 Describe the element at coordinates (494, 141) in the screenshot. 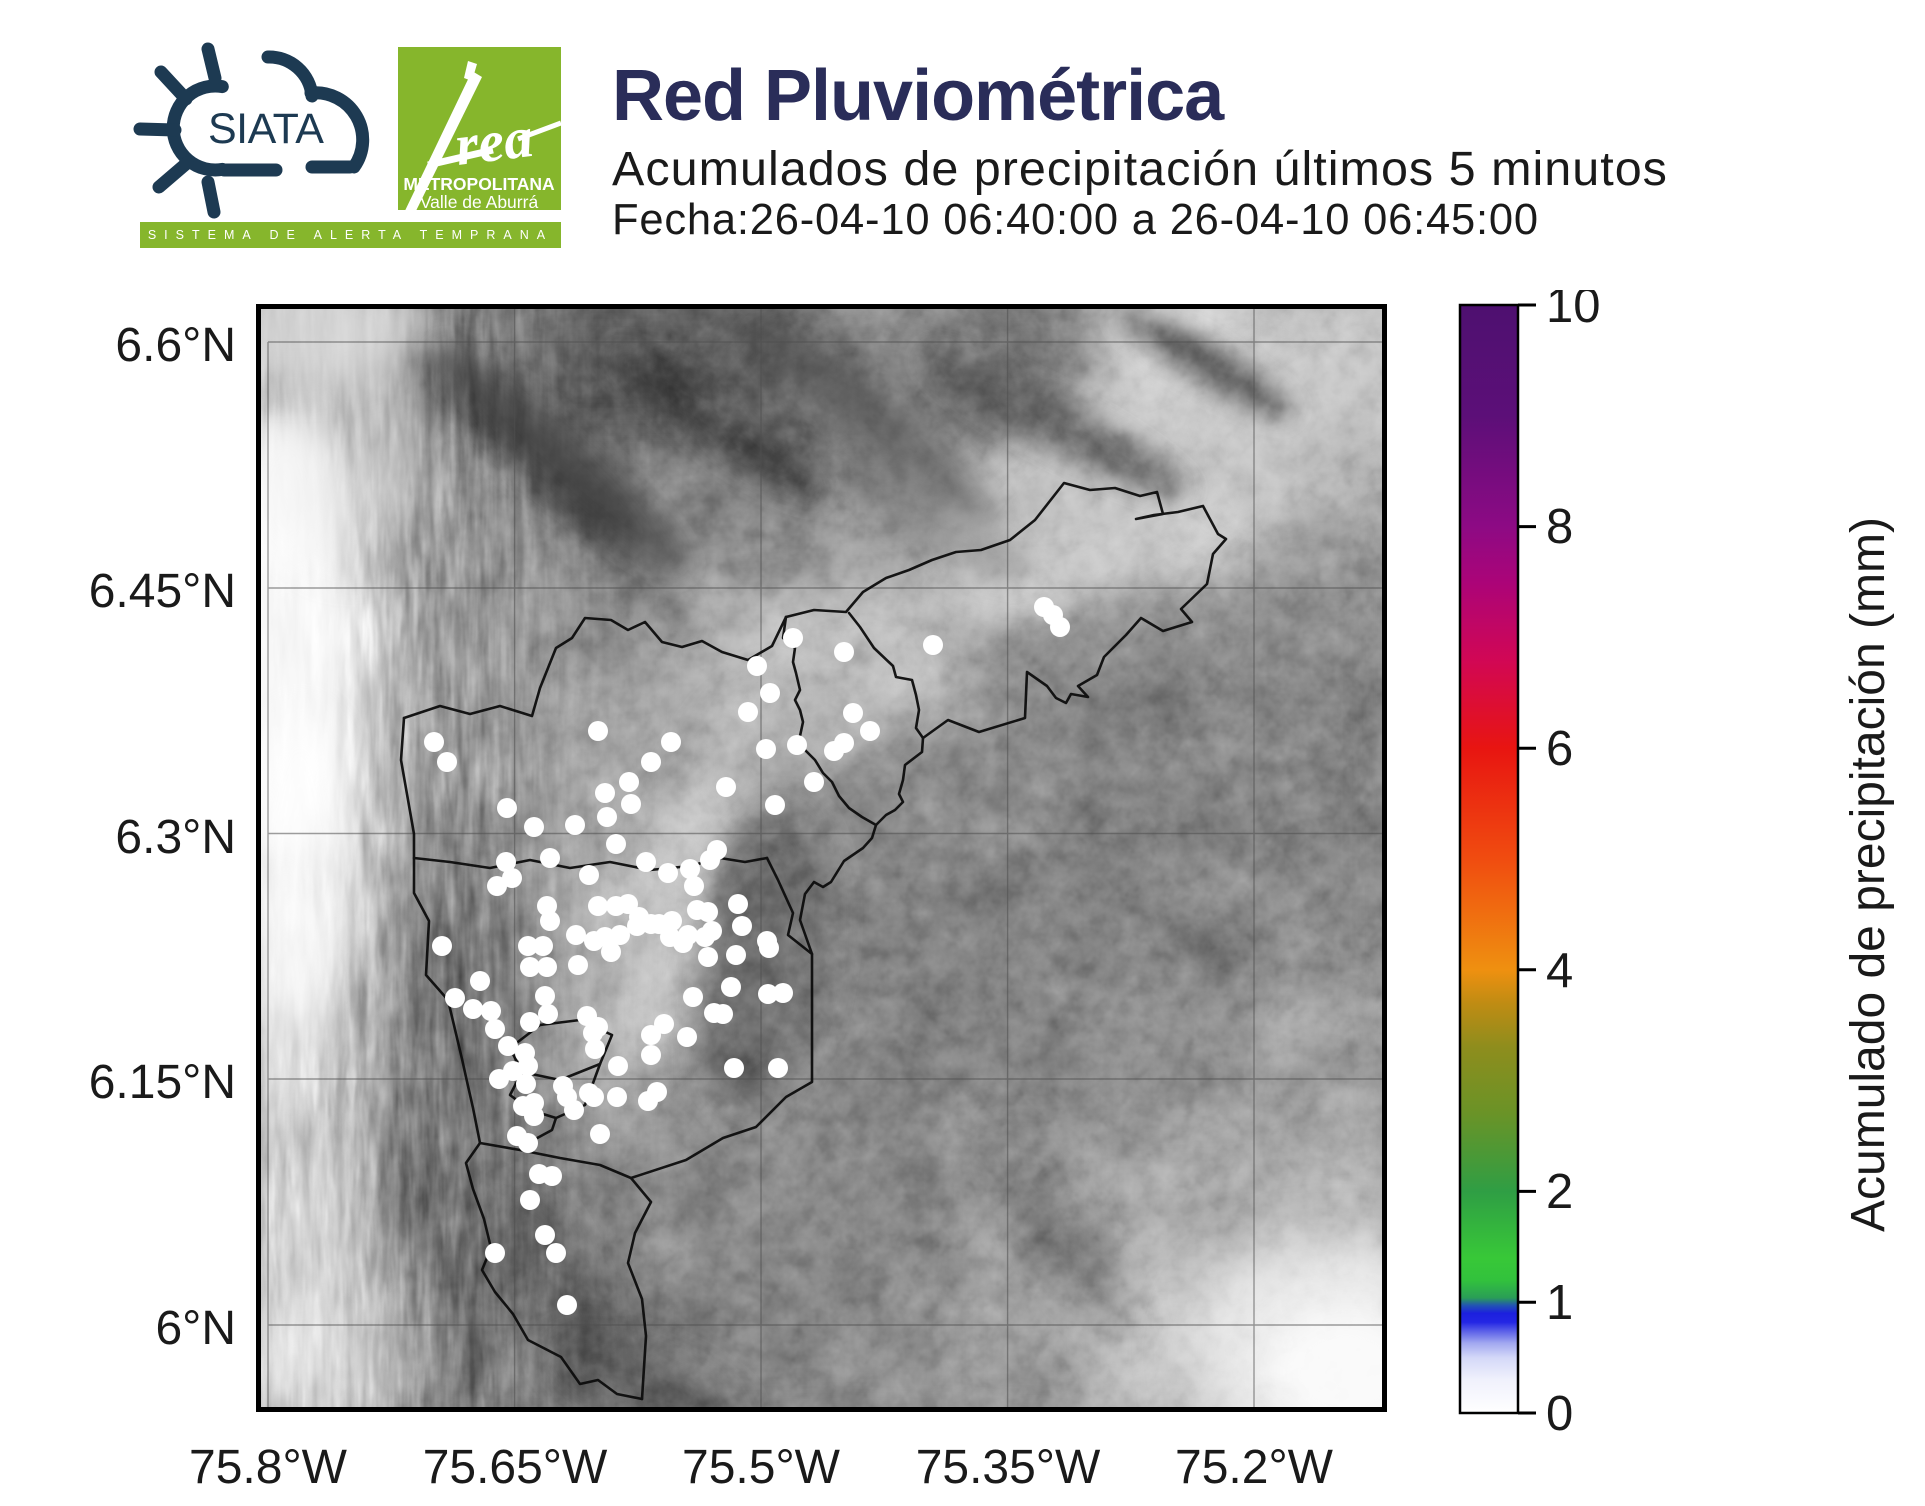

I see `svg-text: rea` at that location.